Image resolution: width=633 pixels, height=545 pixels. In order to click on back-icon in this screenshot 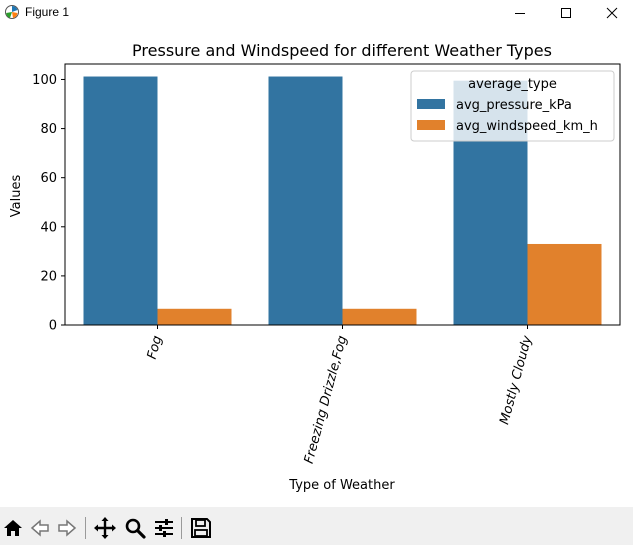, I will do `click(39, 528)`.